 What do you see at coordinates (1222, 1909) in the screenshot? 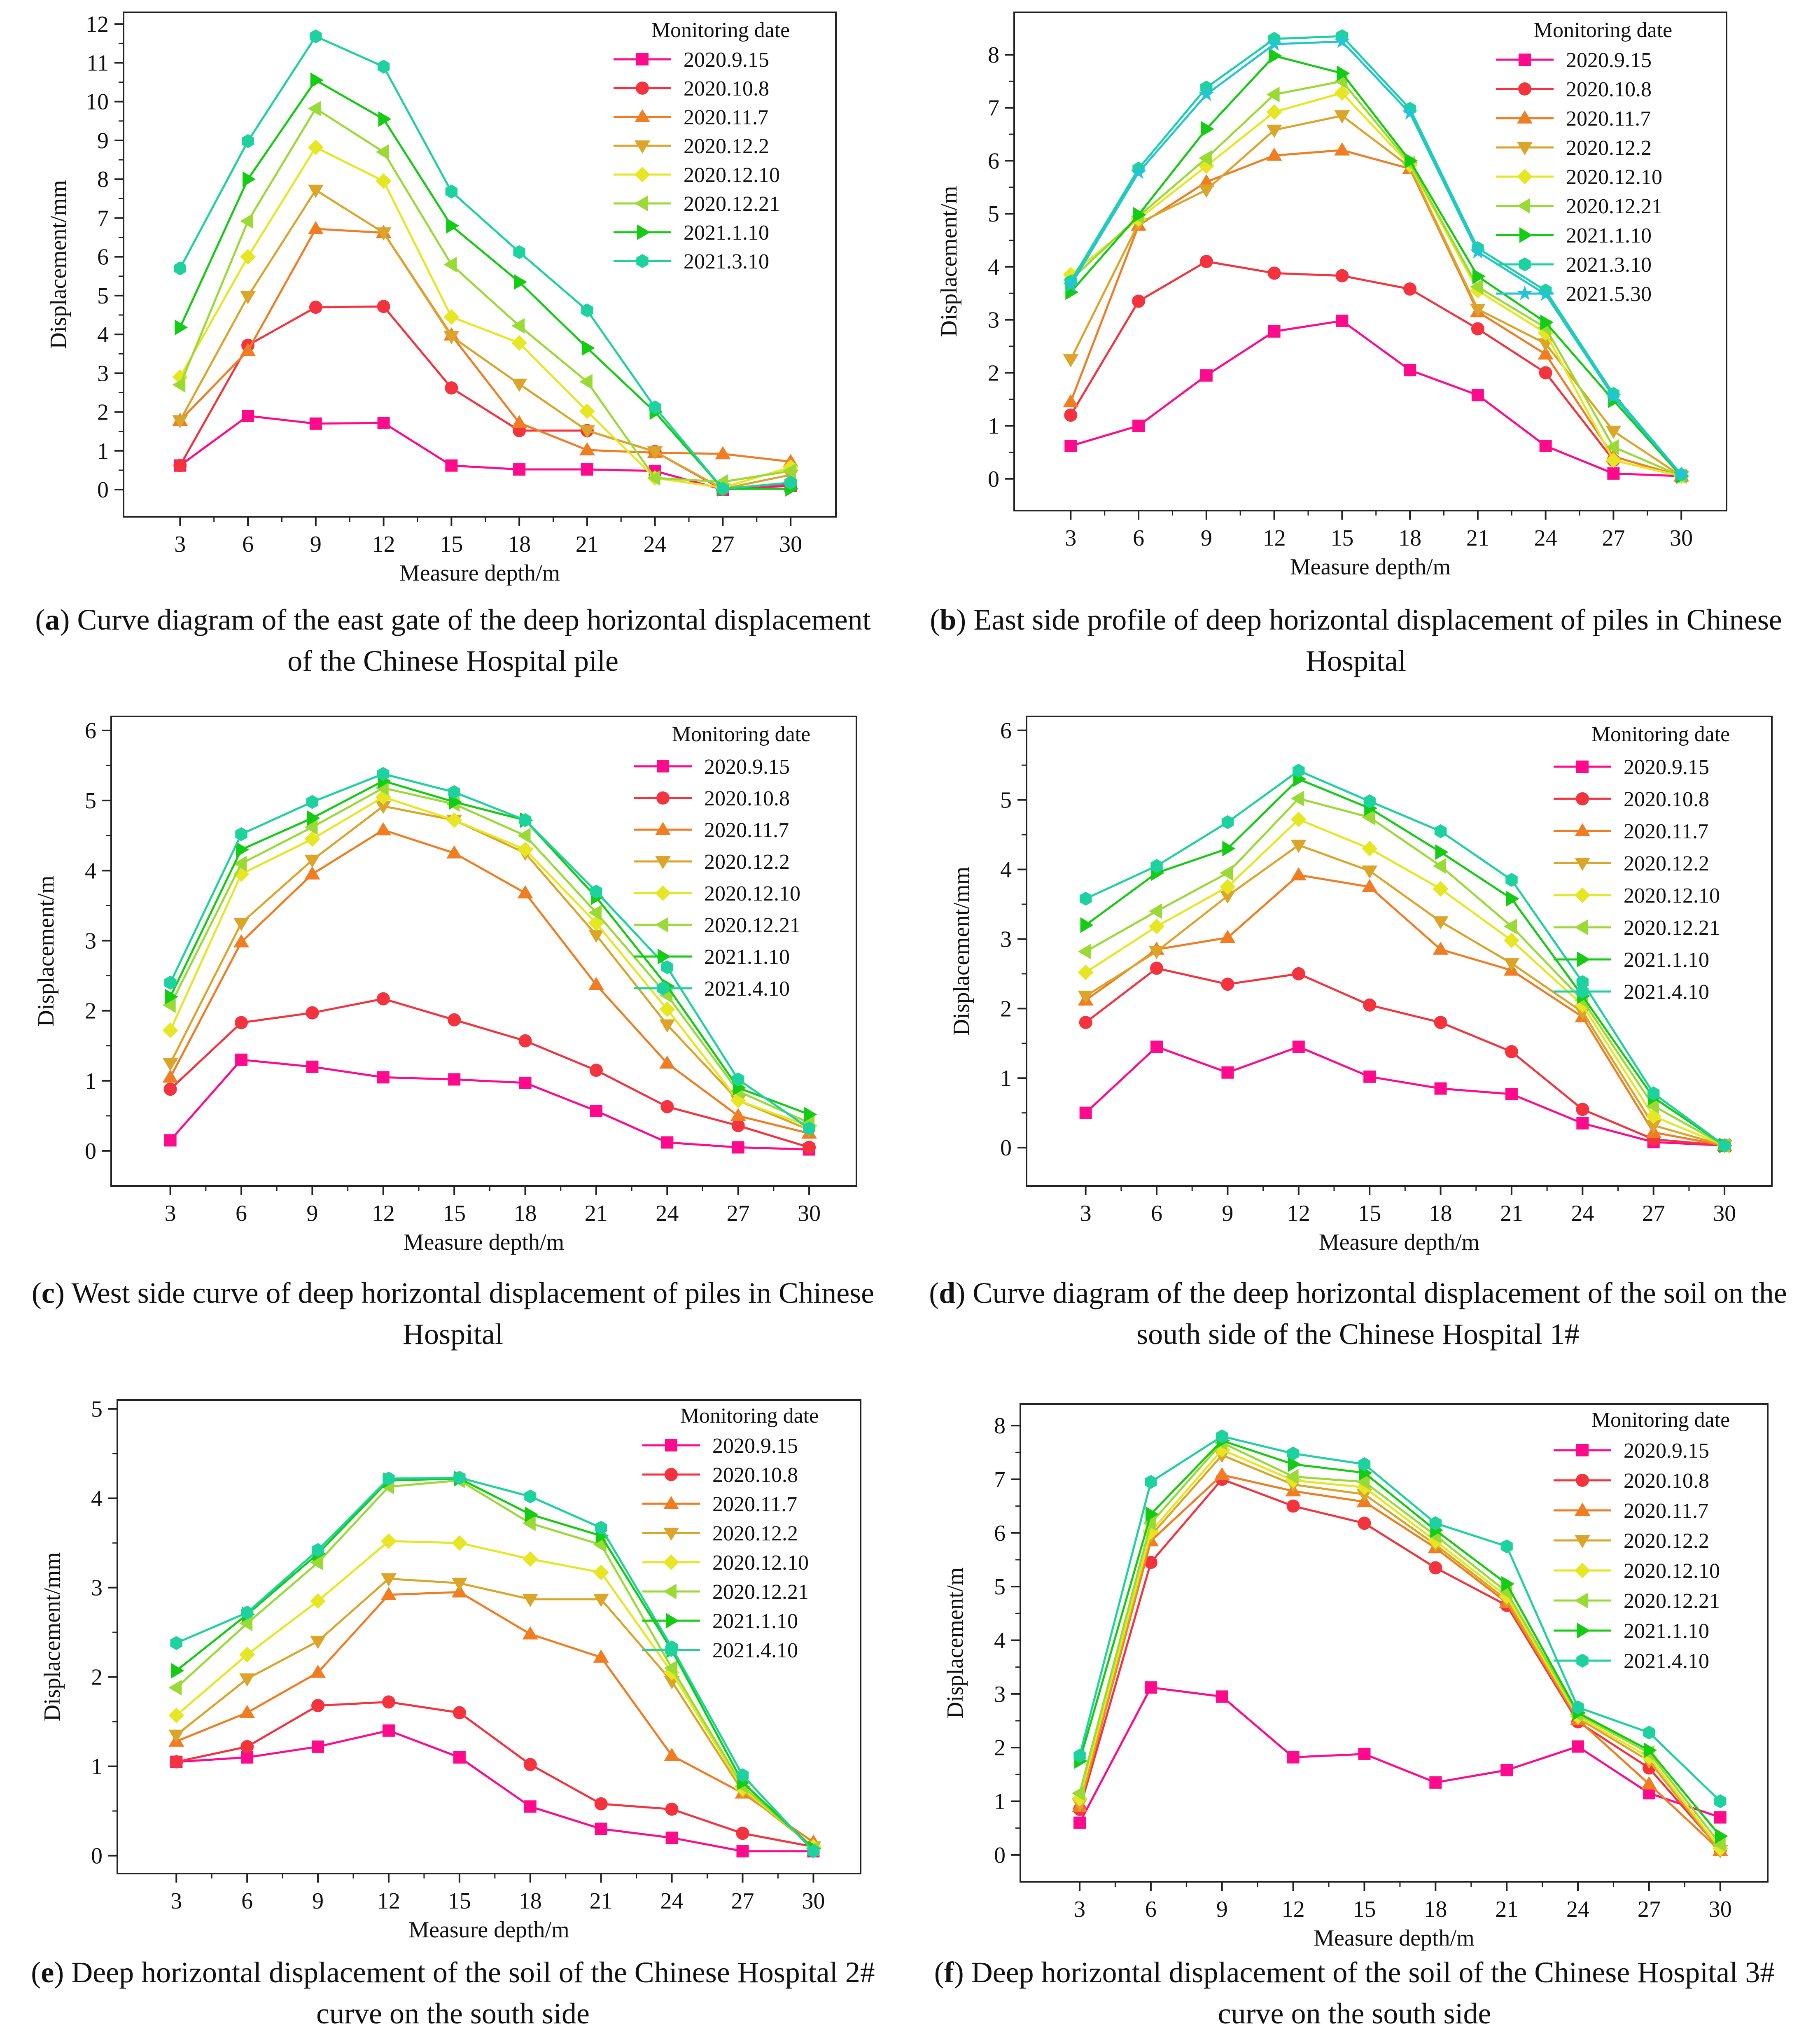
I see `x-tick-label-f: 9` at bounding box center [1222, 1909].